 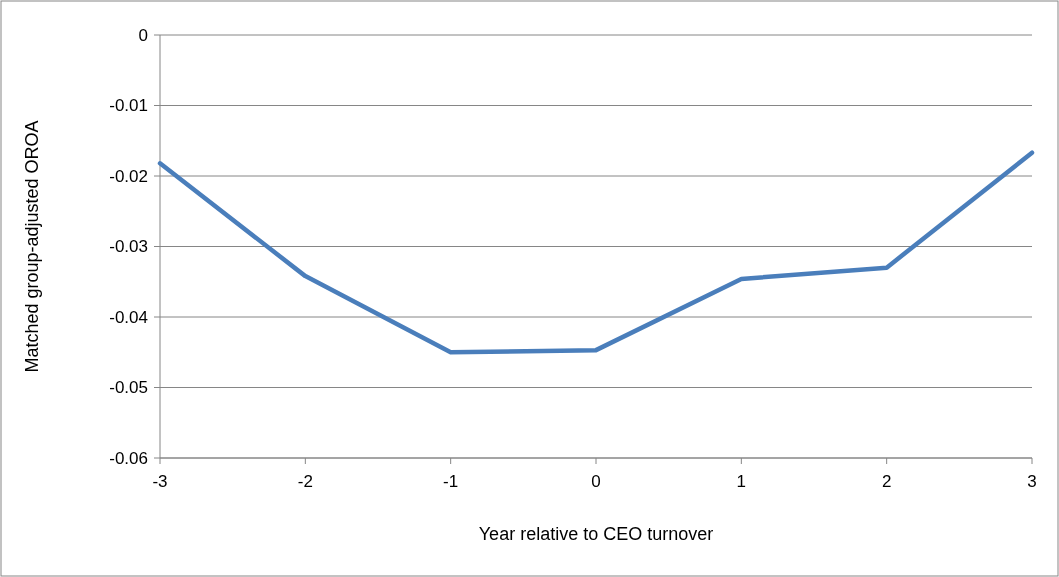 What do you see at coordinates (128, 176) in the screenshot?
I see `y-tick-label: -0.02` at bounding box center [128, 176].